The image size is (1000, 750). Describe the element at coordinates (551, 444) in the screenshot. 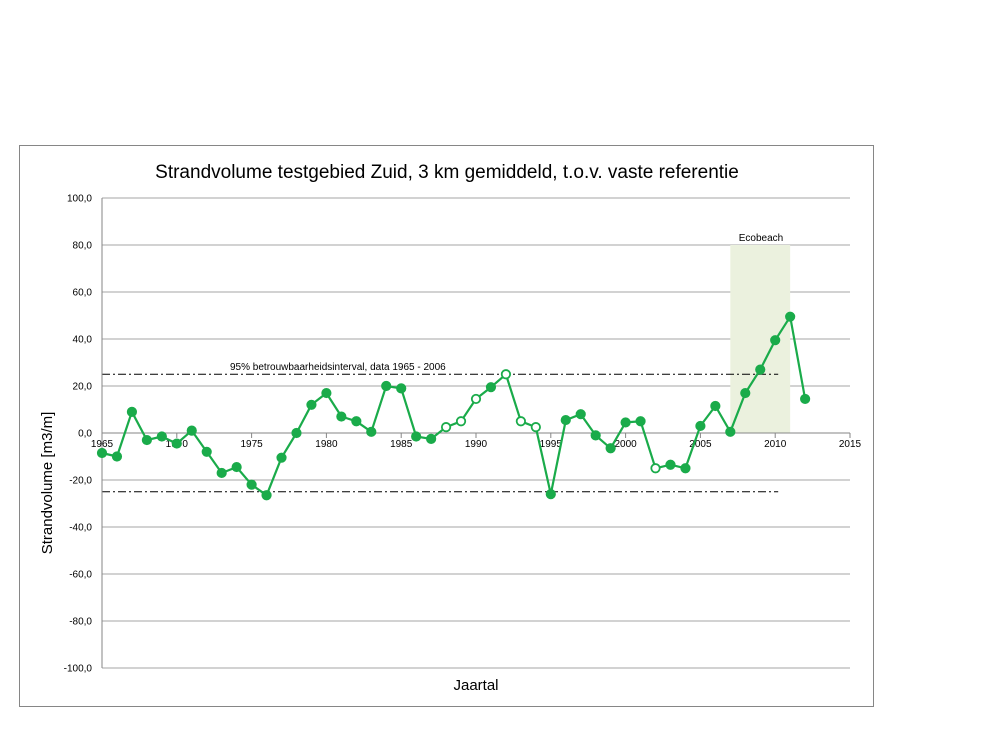

I see `x-tick-label: 1995` at that location.